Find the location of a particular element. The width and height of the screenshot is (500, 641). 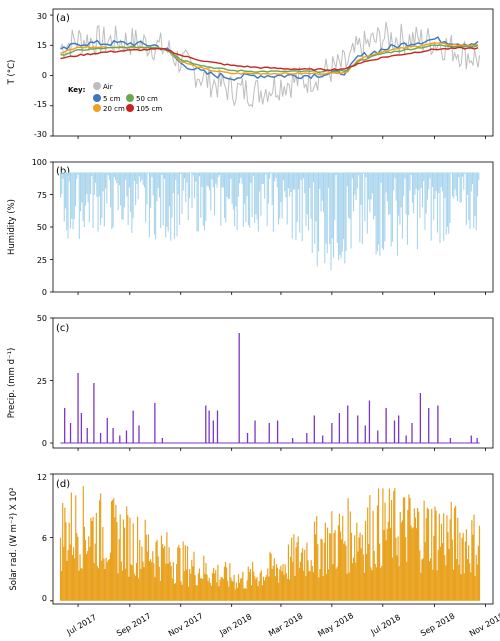

panel-a-ytick-label: 15 is located at coordinates (42, 45).